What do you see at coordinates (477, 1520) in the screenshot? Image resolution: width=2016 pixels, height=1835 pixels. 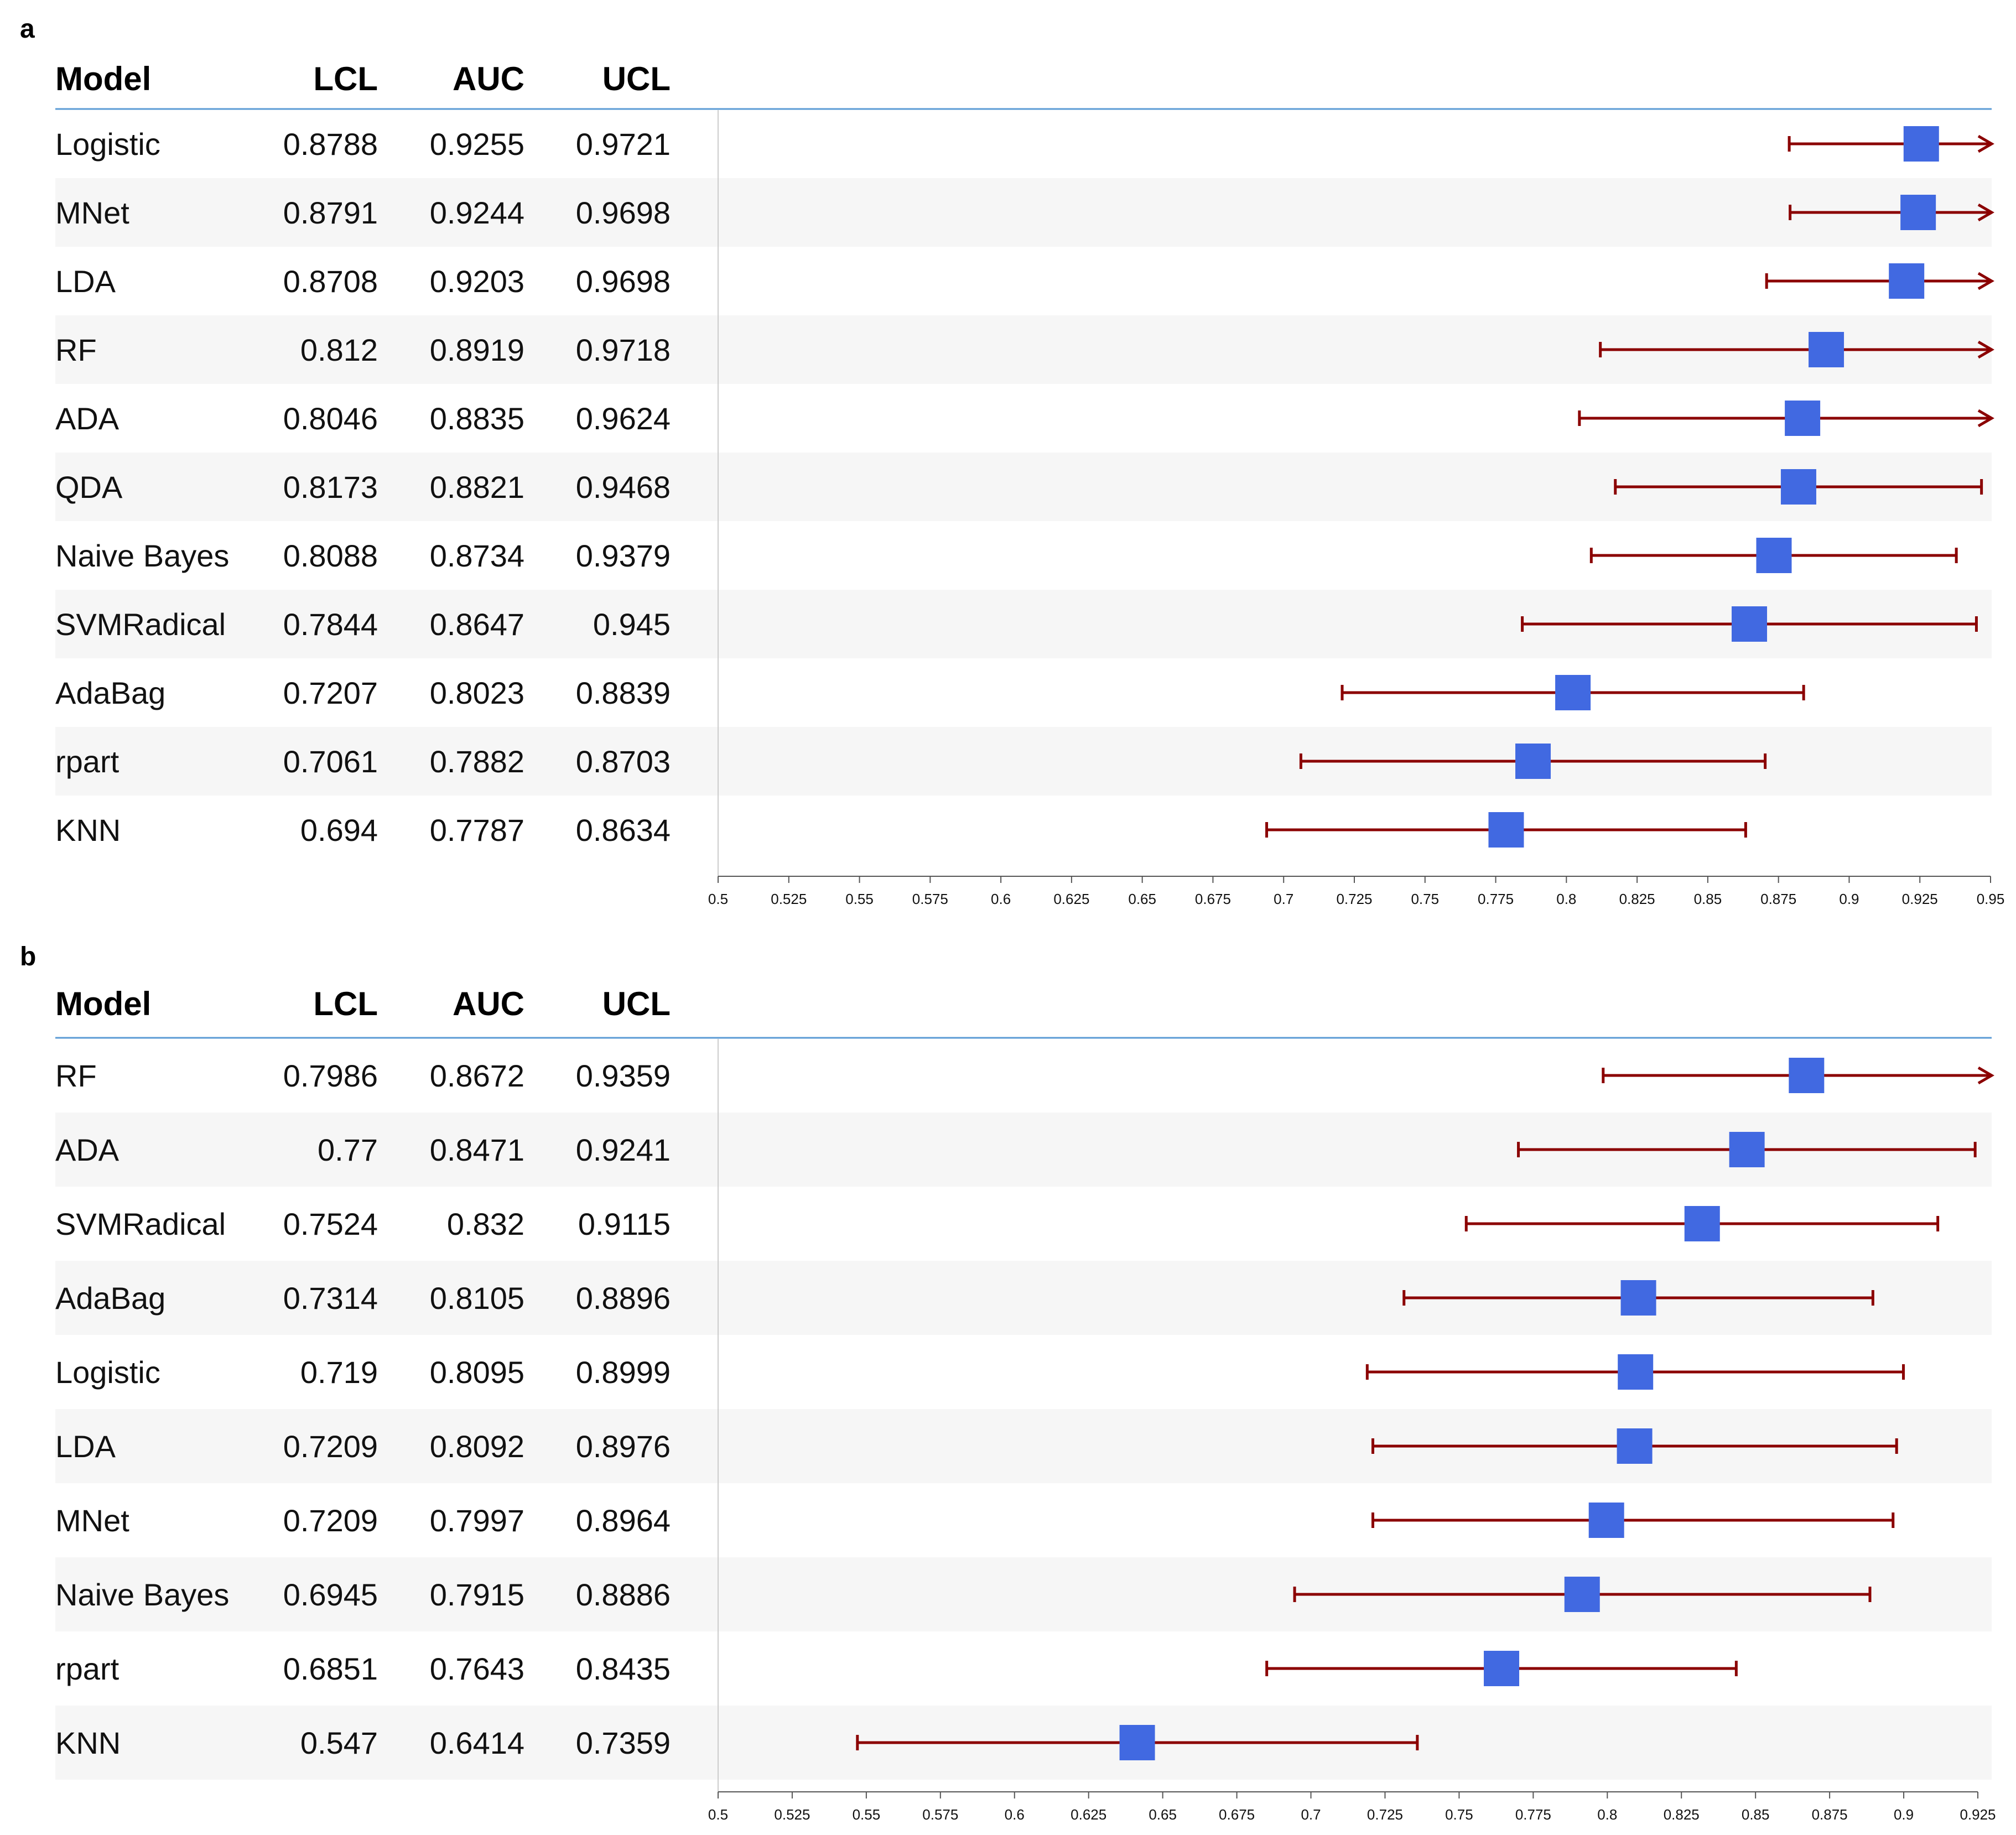 I see `auc-value: 0.7997` at bounding box center [477, 1520].